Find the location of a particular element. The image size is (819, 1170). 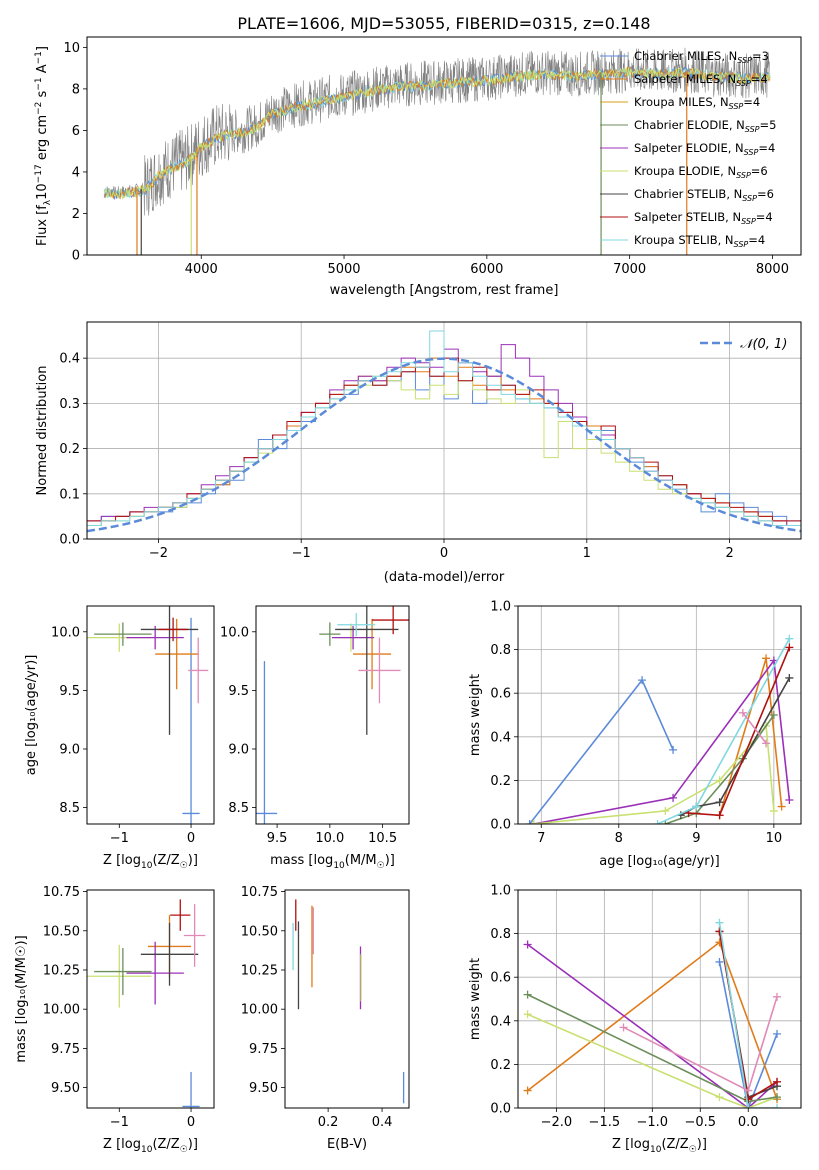

y-axis-label-part: −17 is located at coordinates (39, 173).